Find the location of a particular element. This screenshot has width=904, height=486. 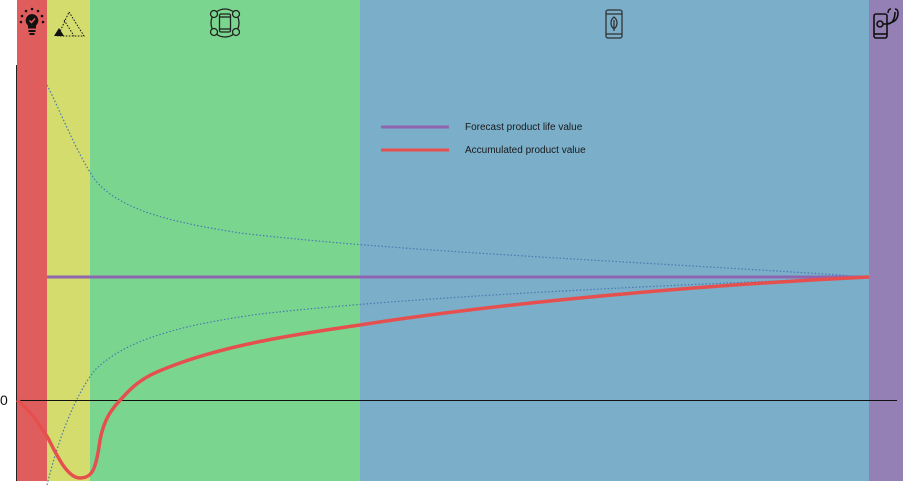

phase-band-development is located at coordinates (68, 240).